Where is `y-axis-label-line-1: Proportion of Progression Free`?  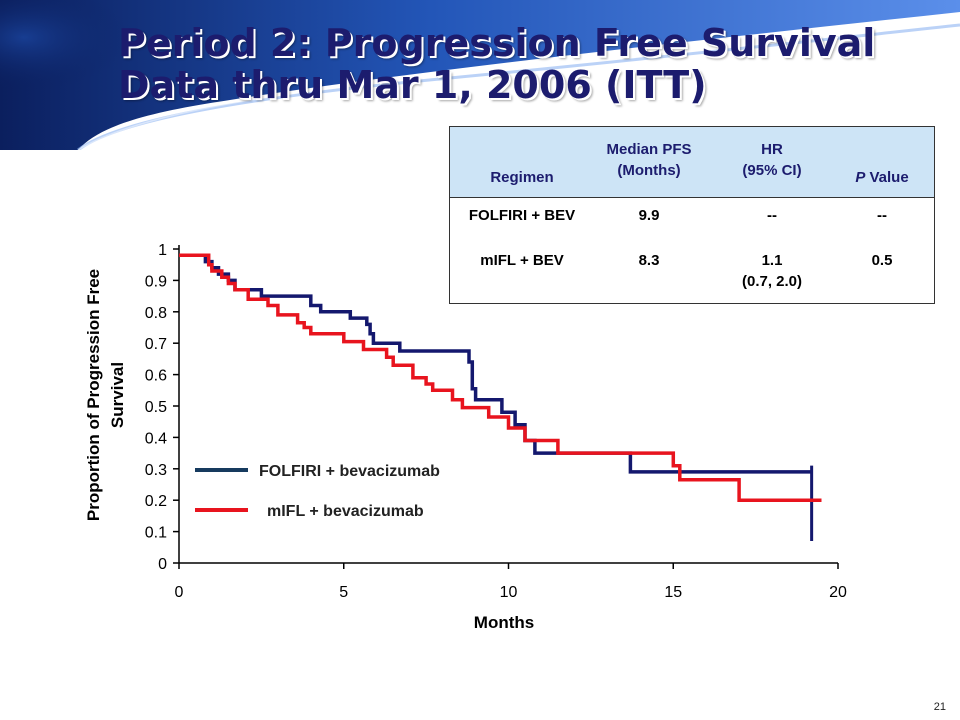
y-axis-label-line-1: Proportion of Progression Free is located at coordinates (93, 395).